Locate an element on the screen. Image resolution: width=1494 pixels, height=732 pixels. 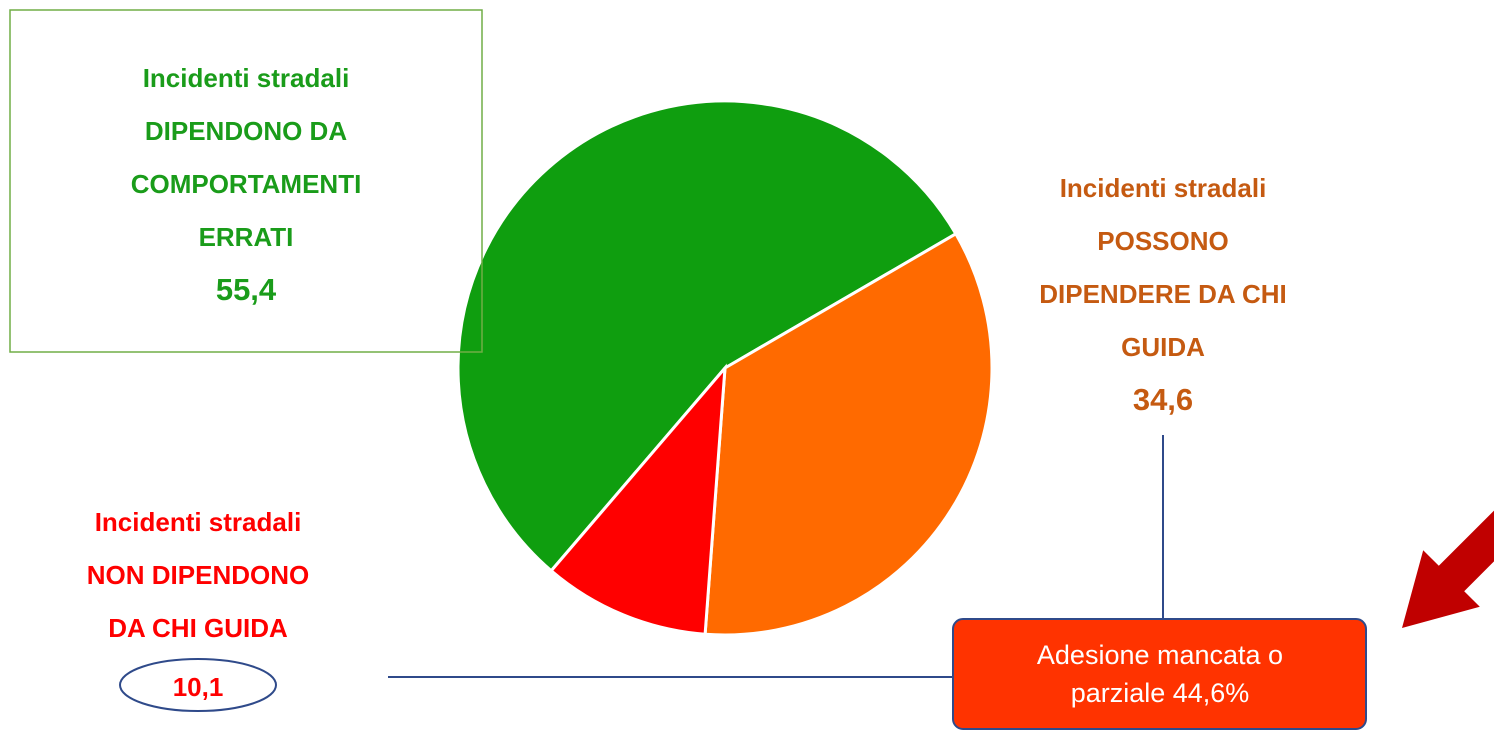
slice-label: POSSONO is located at coordinates (1162, 241).